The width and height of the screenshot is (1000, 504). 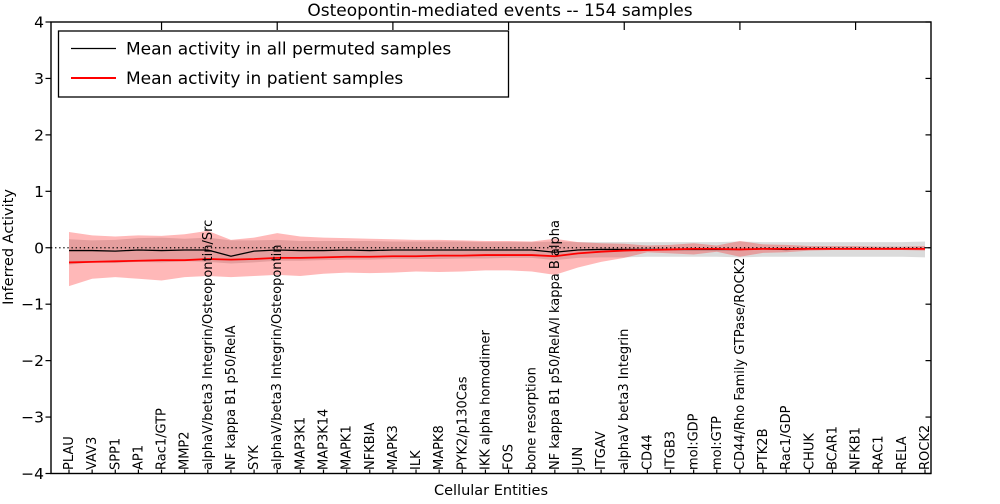 I want to click on y-tick-label: 0, so click(x=39, y=248).